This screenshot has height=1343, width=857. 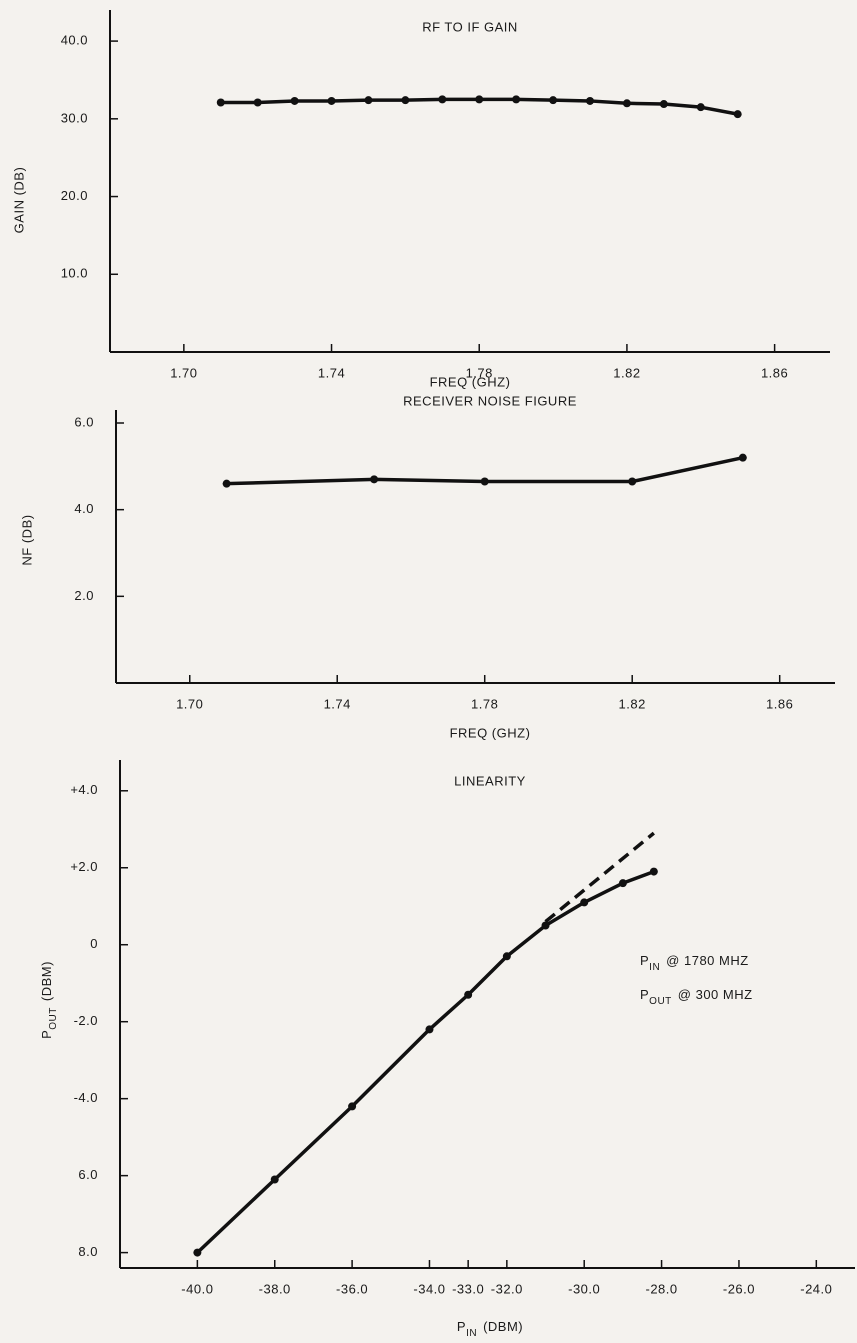 I want to click on x-tick-label: -30.0, so click(x=584, y=1288).